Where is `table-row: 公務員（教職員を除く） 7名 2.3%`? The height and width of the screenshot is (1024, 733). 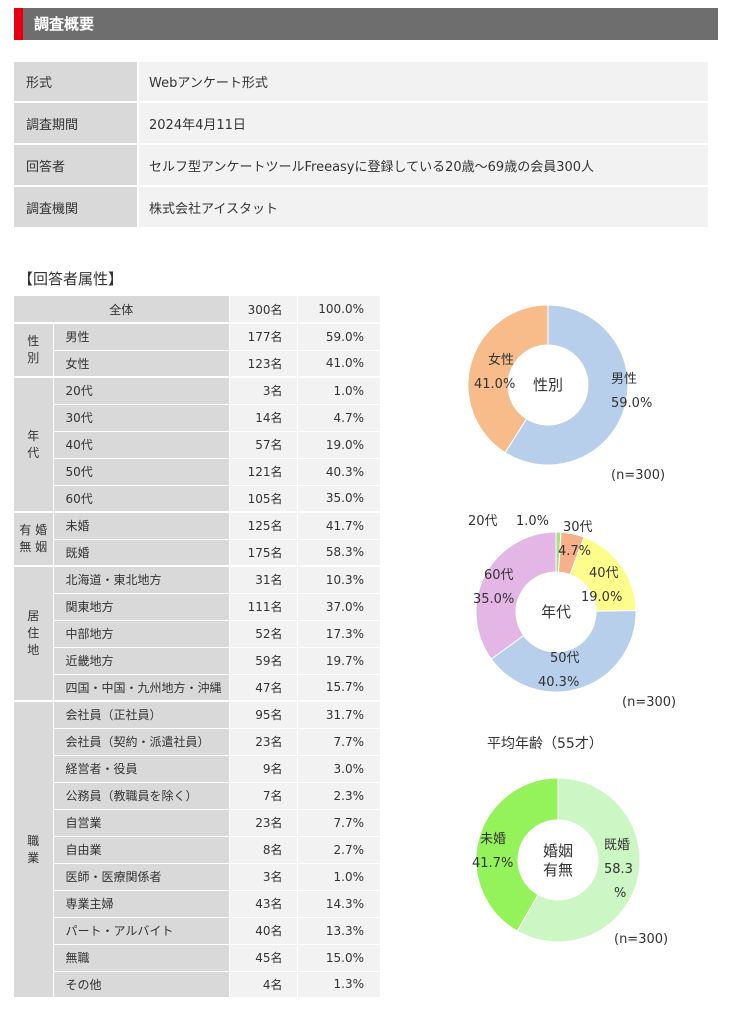
table-row: 公務員（教職員を除く） 7名 2.3% is located at coordinates (197, 796).